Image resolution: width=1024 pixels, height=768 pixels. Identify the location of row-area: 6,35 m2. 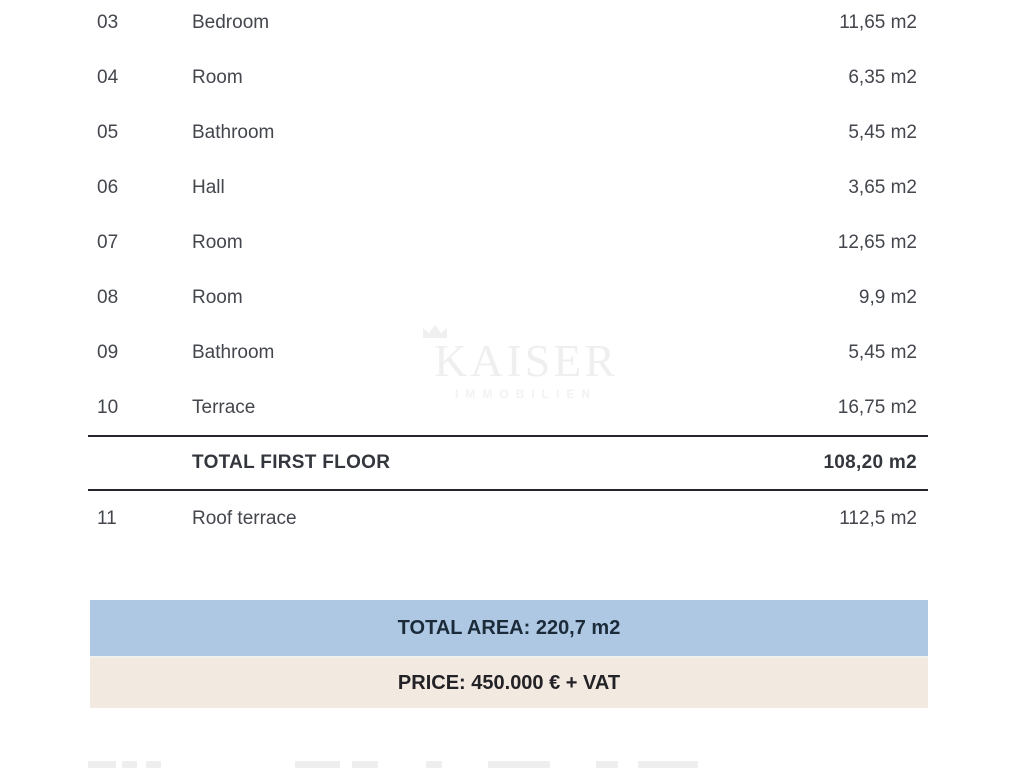
(882, 77).